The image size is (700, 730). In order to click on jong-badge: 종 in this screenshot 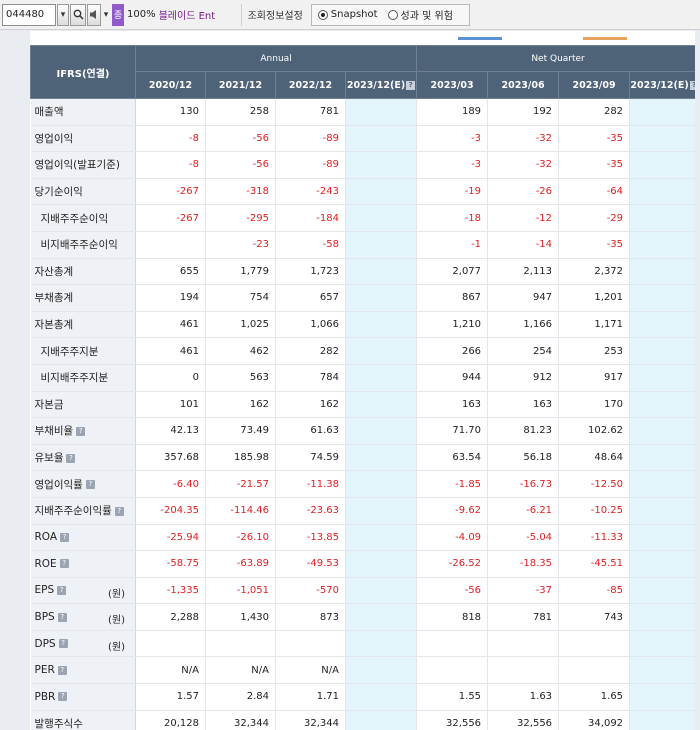, I will do `click(118, 14)`.